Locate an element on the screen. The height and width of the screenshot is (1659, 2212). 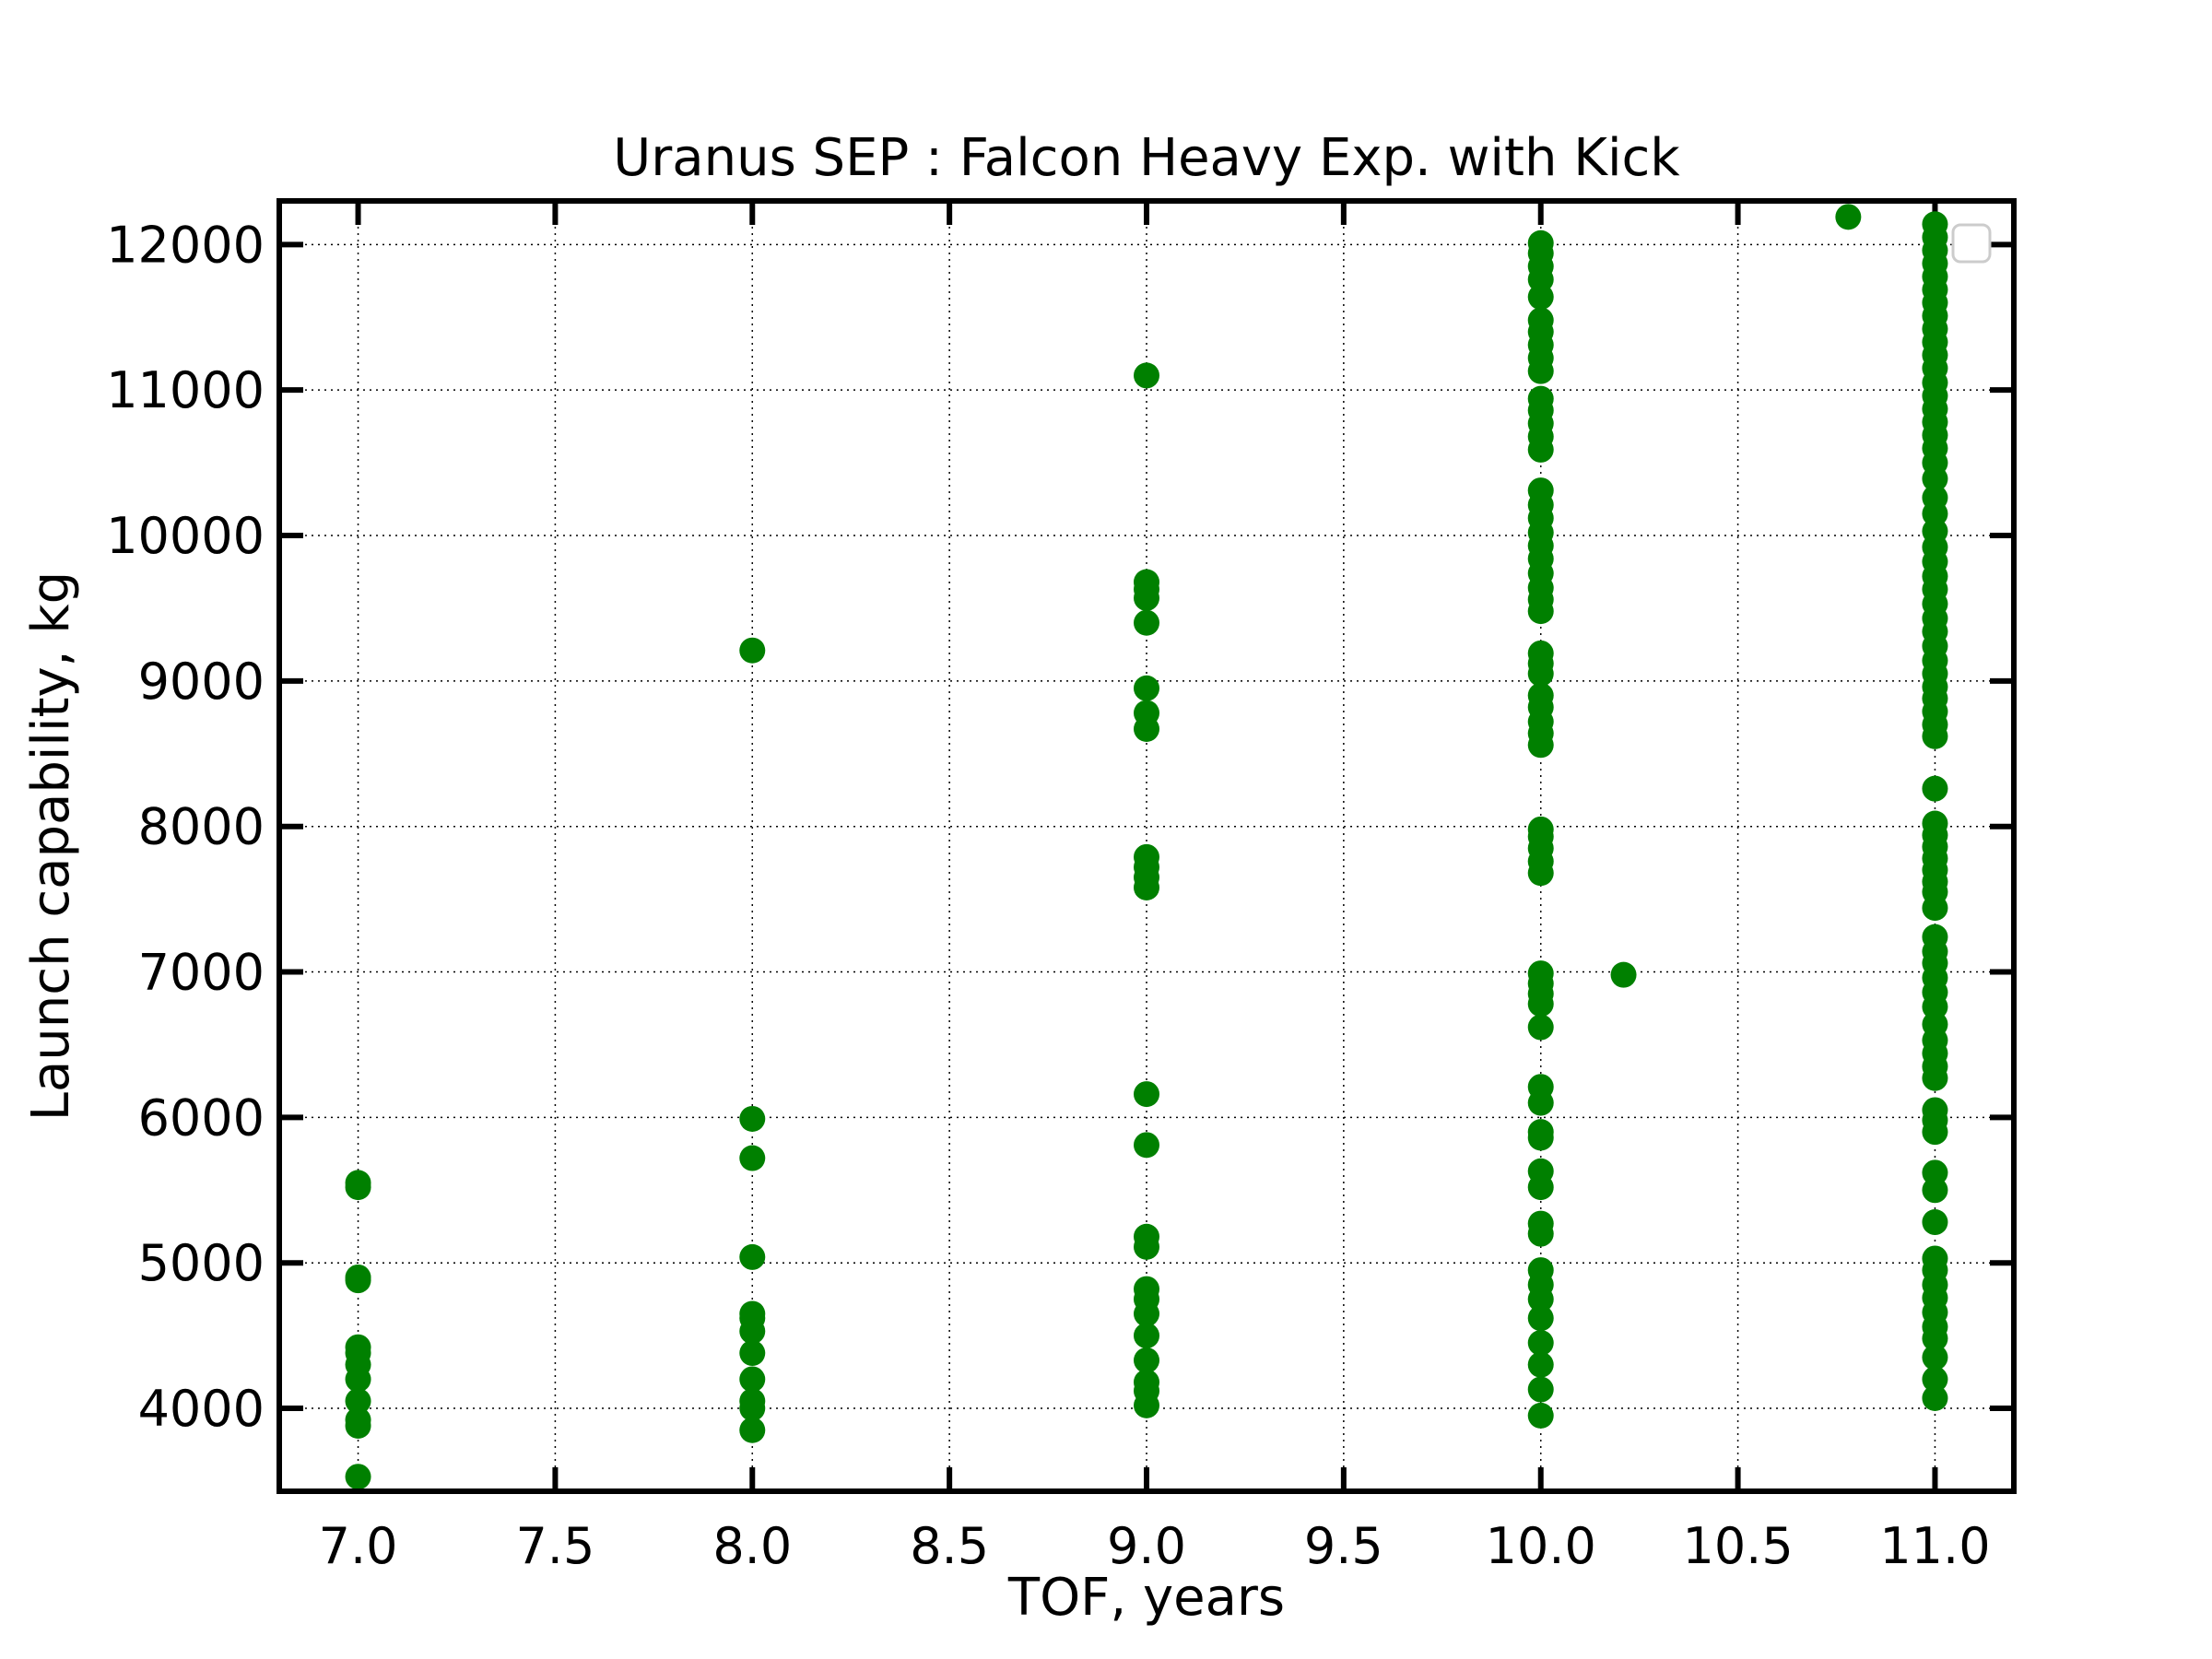
y-tick-label: 4000 is located at coordinates (201, 1409).